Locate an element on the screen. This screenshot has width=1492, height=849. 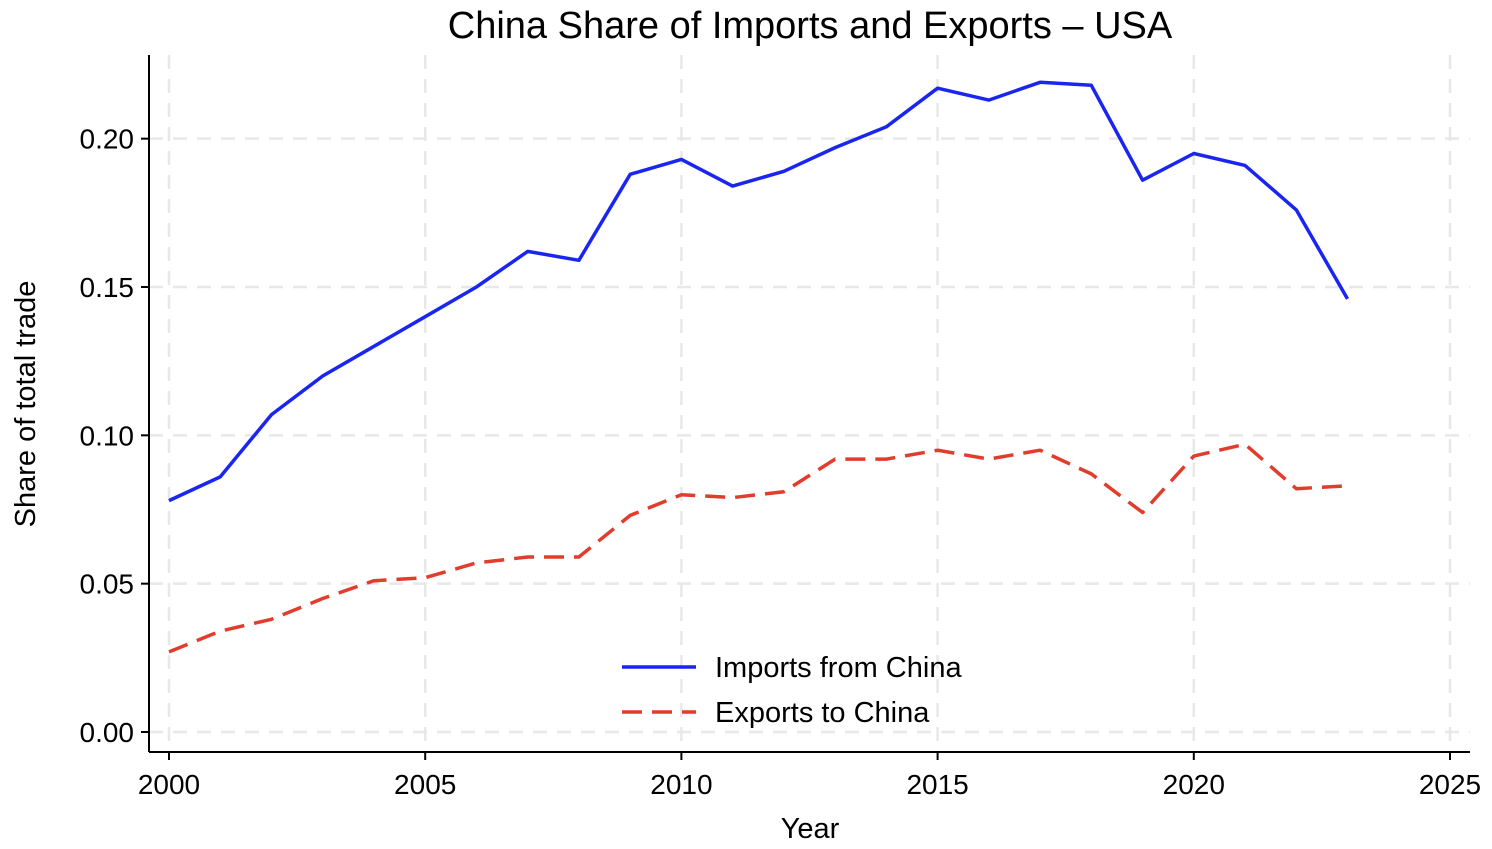
chart-title: China Share of Imports and Exports – USA is located at coordinates (810, 26).